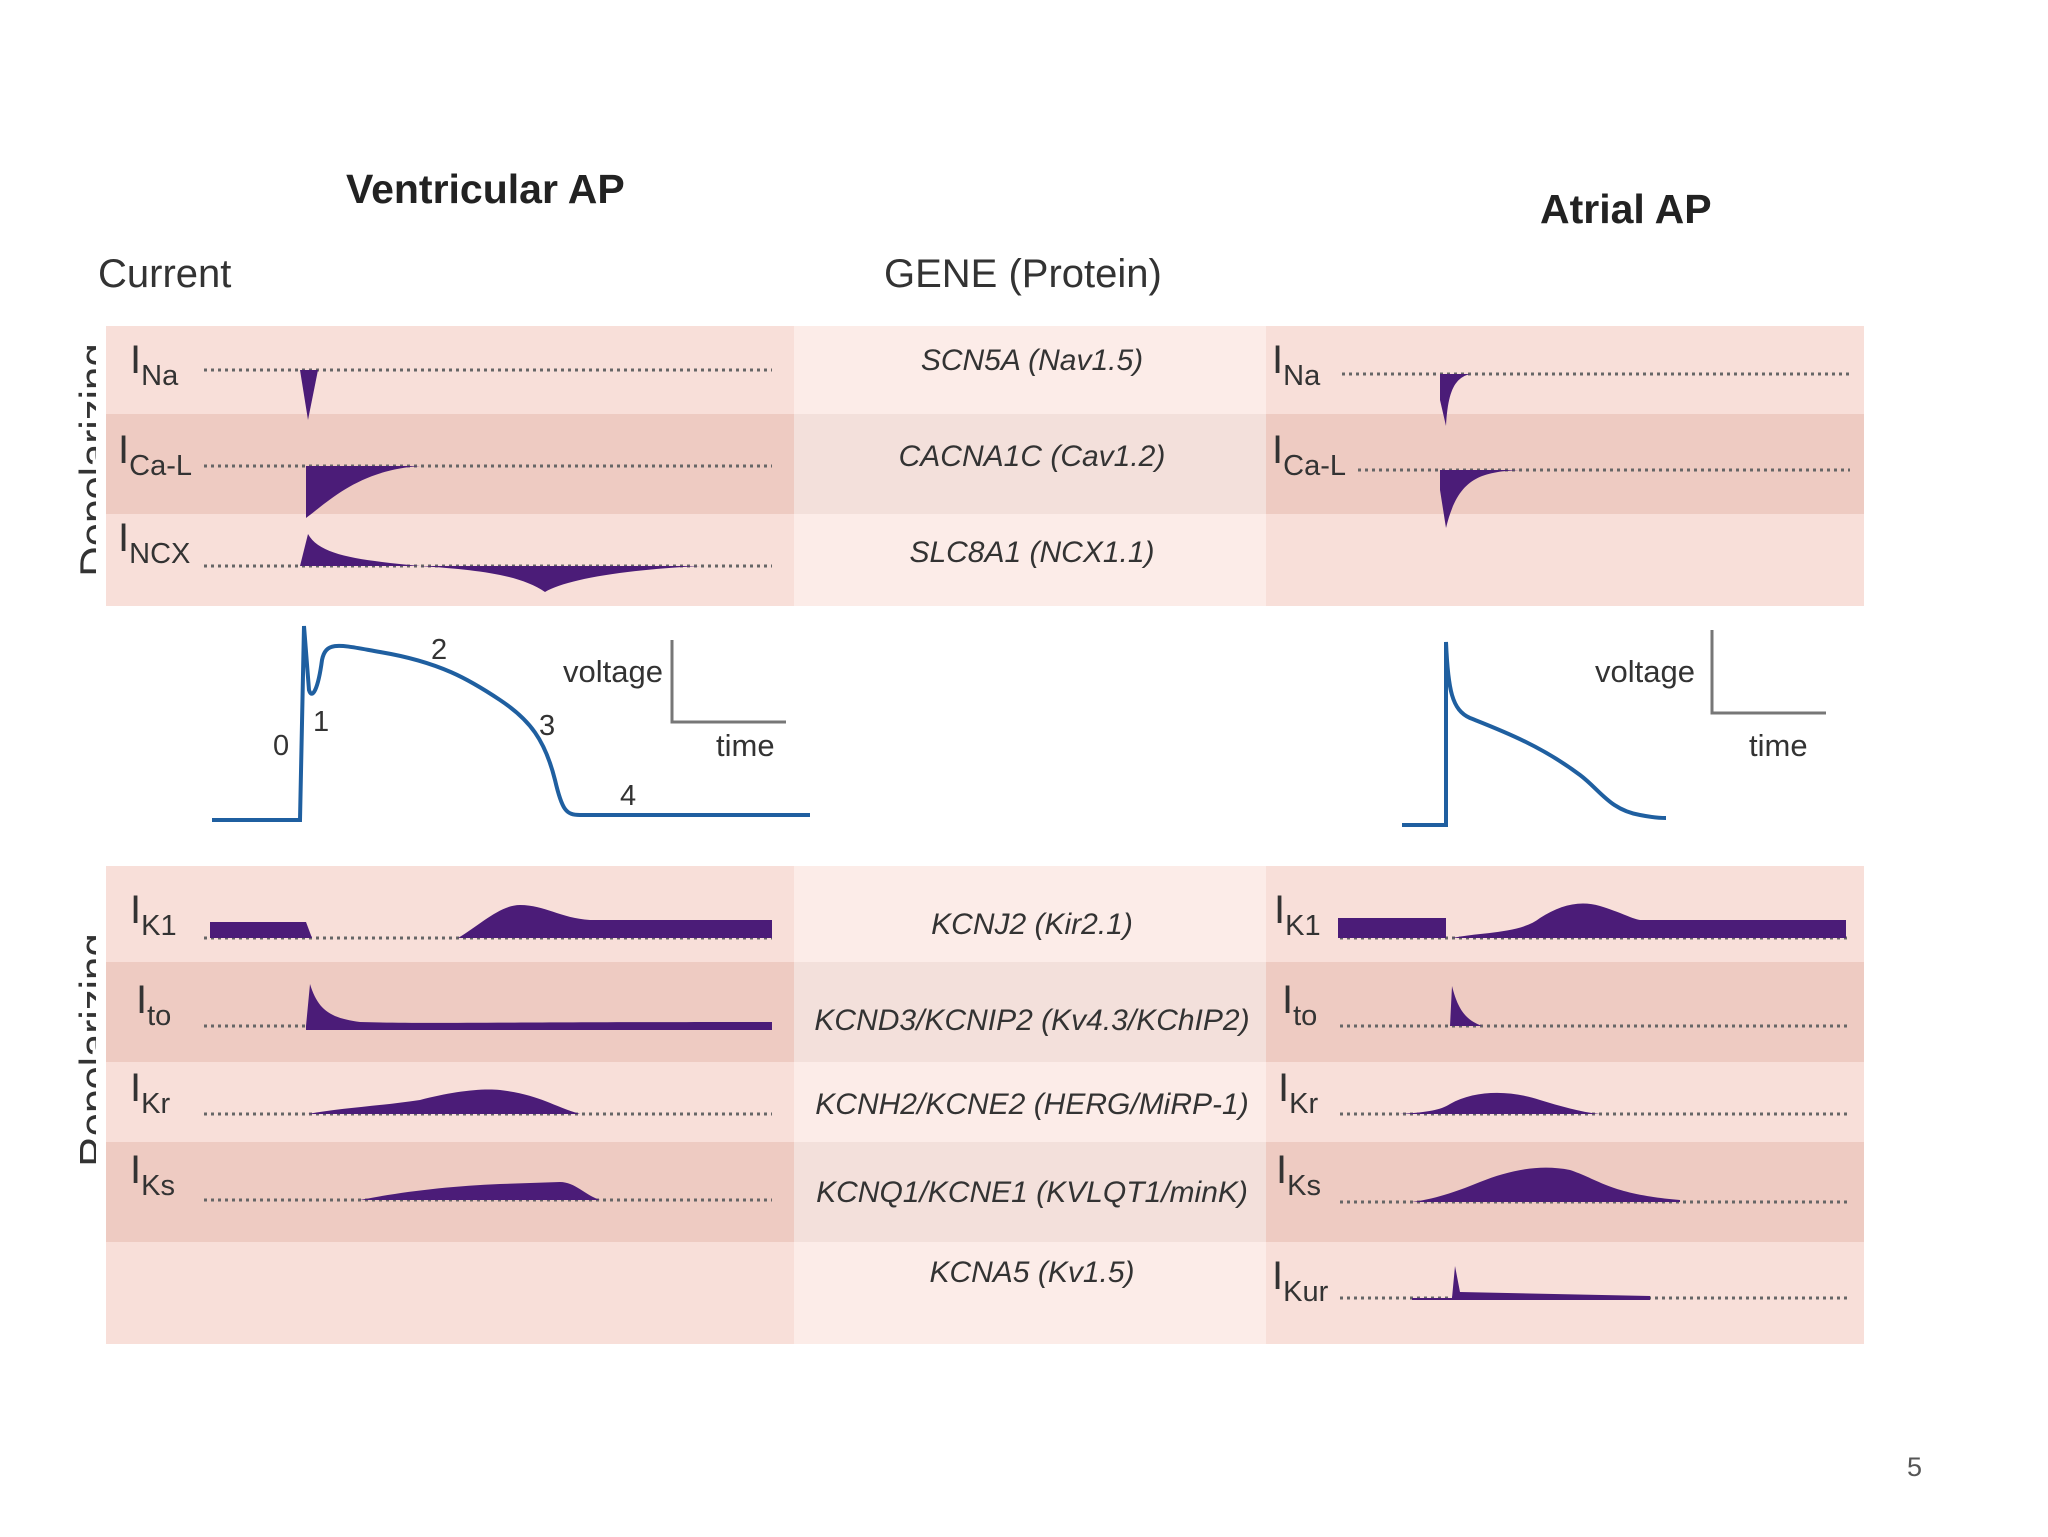 This screenshot has width=2048, height=1537. What do you see at coordinates (1309, 455) in the screenshot?
I see `a-current-ical: ICa-L` at bounding box center [1309, 455].